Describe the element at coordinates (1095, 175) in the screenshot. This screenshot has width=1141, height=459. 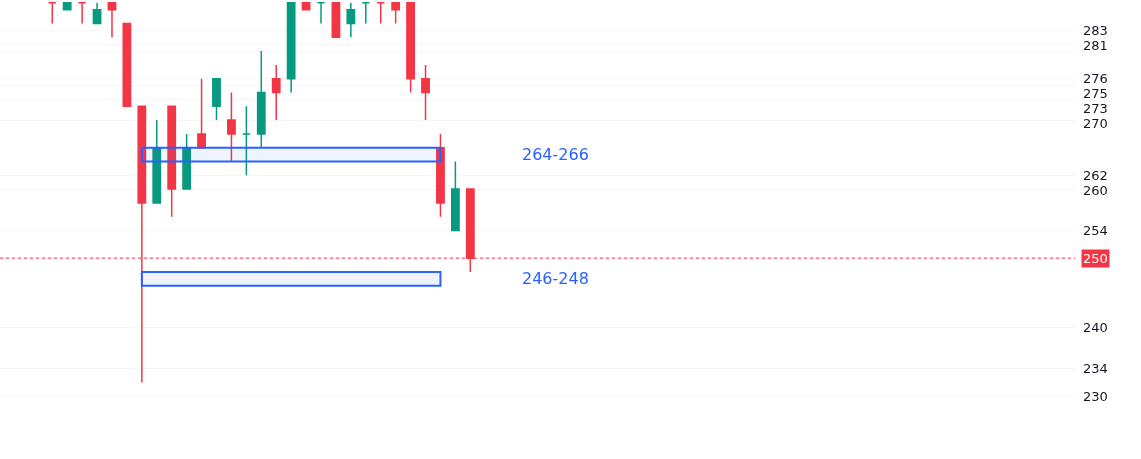
I see `y-tick-label: 262` at that location.